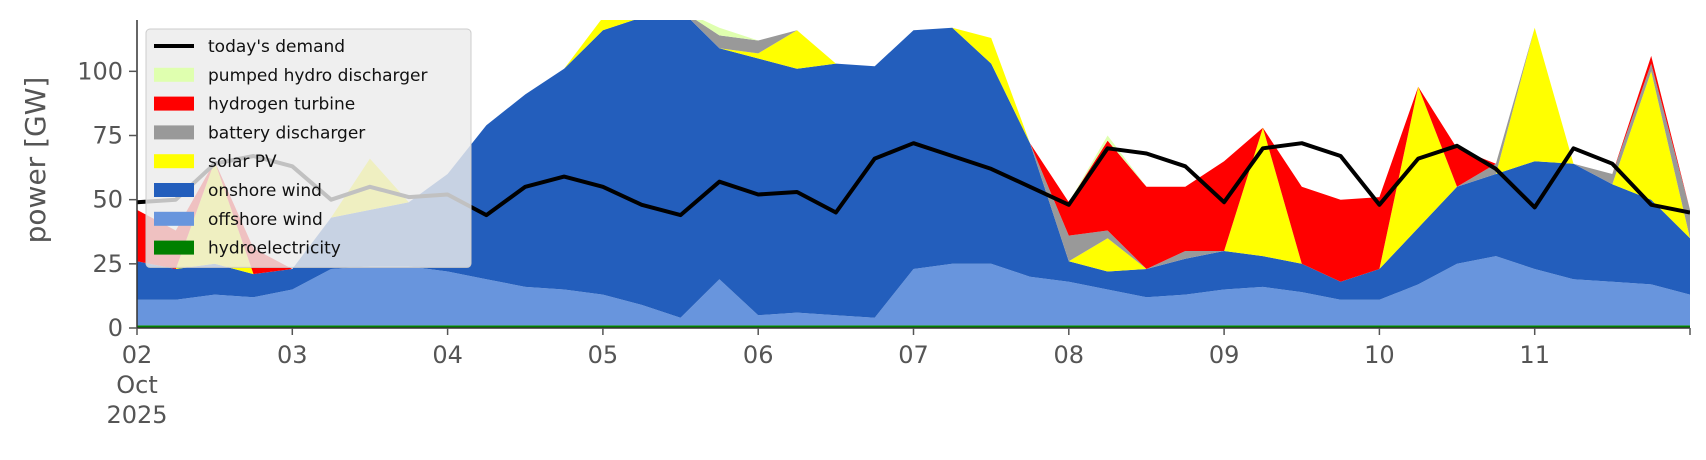  What do you see at coordinates (274, 249) in the screenshot?
I see `legend-label-hydroelectricity: hydroelectricity` at bounding box center [274, 249].